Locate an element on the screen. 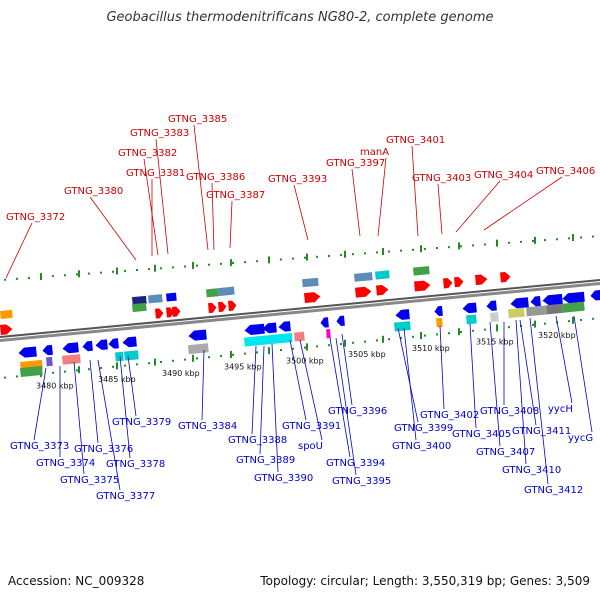 Image resolution: width=600 pixels, height=600 pixels. backbone-line-top is located at coordinates (300, 308).